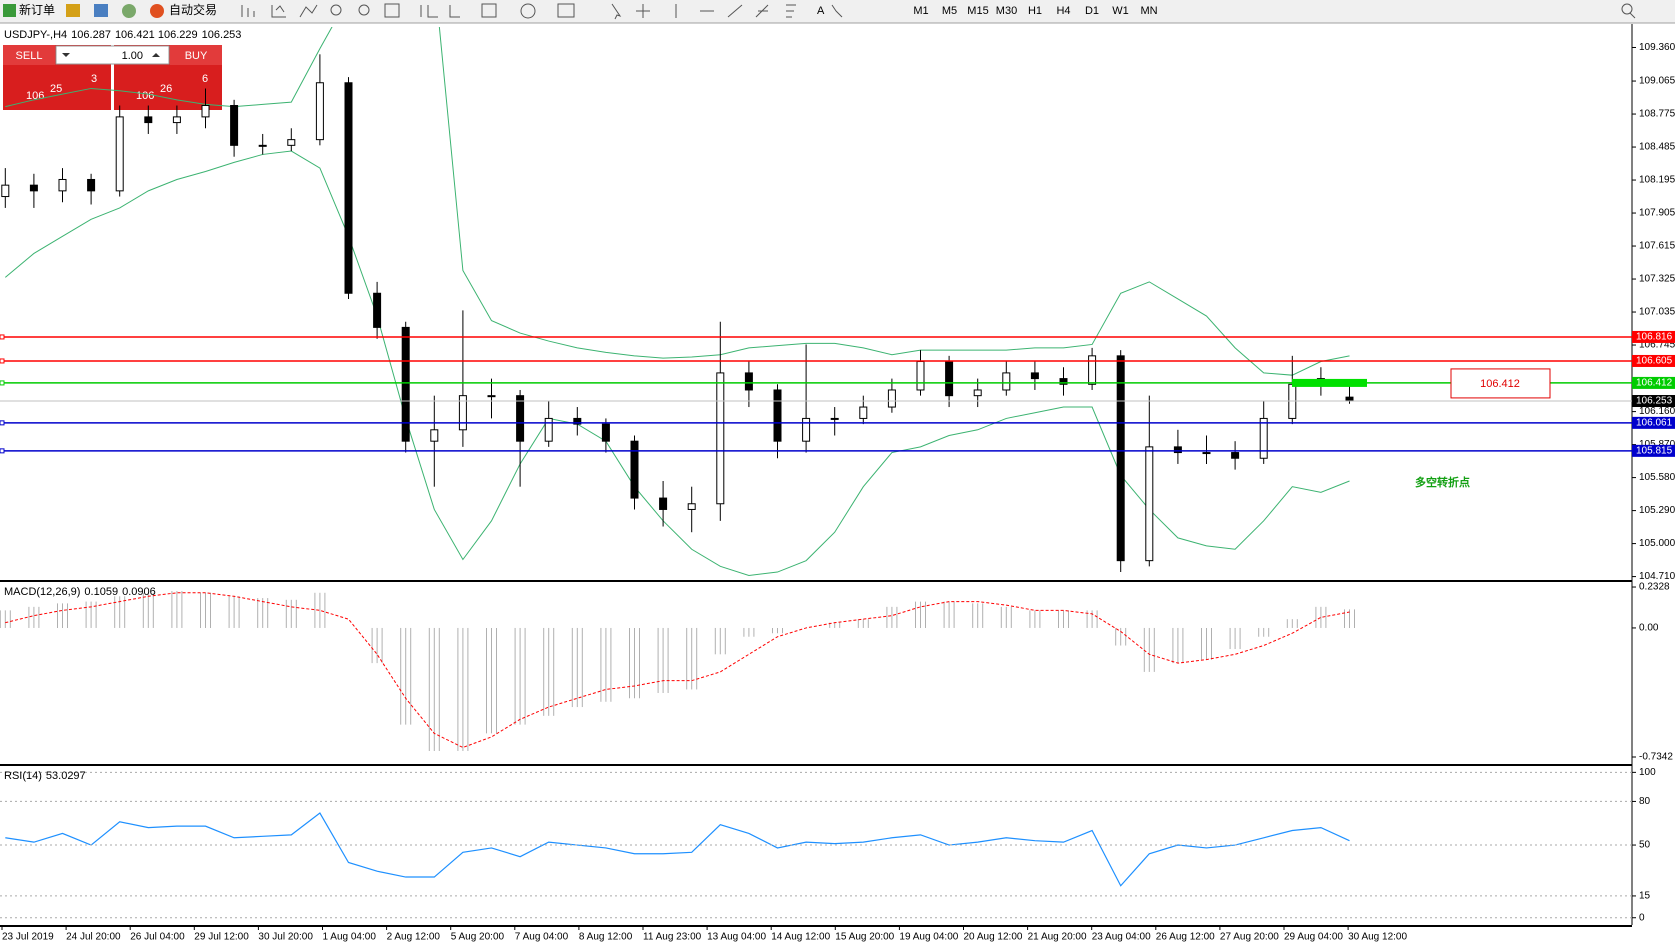  I want to click on auto-trading-icon, so click(157, 11).